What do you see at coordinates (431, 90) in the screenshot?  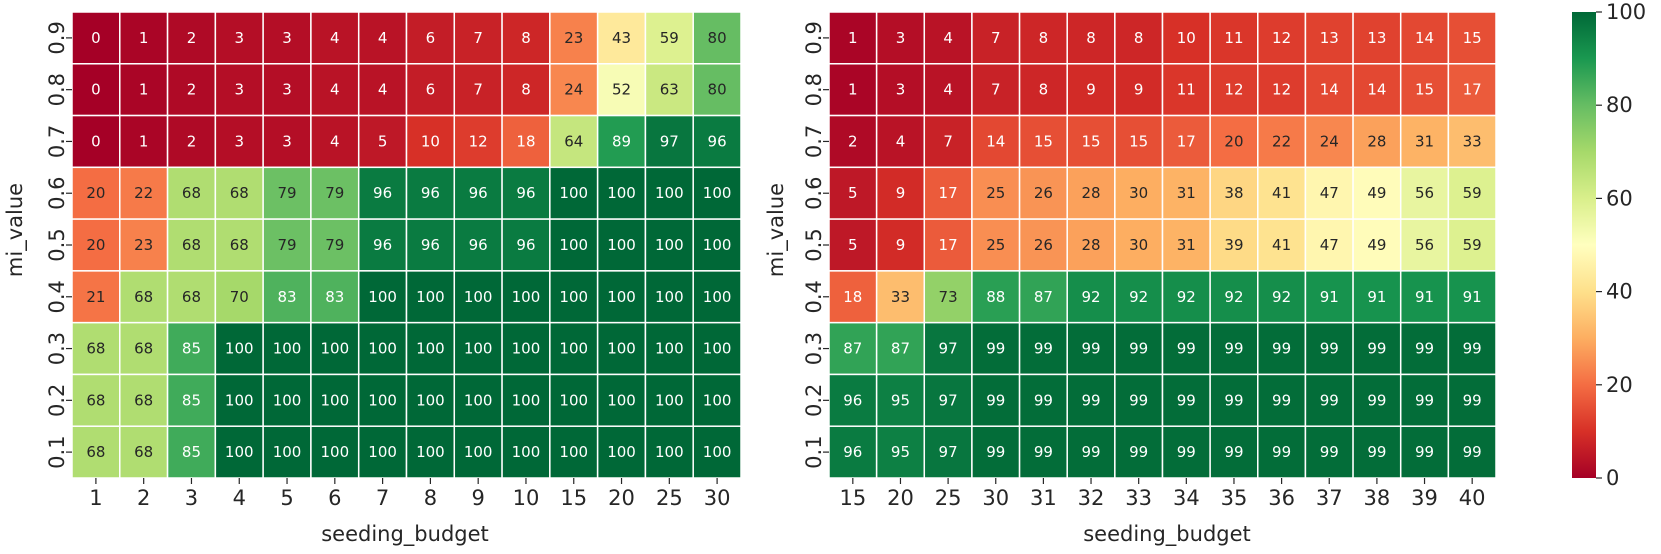 I see `heatmap-cell-label: 6` at bounding box center [431, 90].